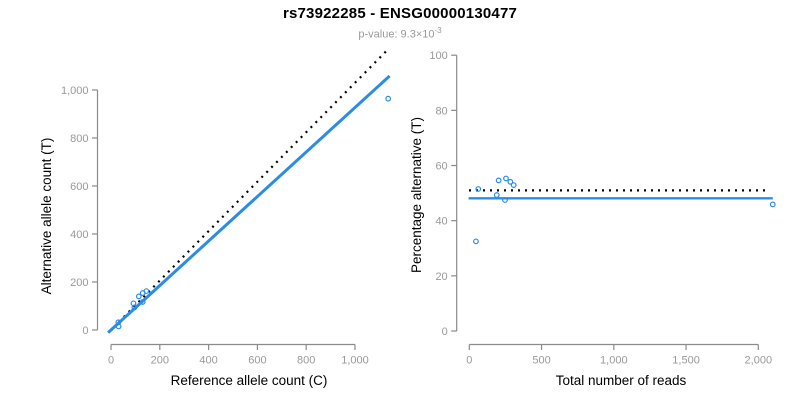 The image size is (800, 400). I want to click on left-plot-xlabel: Reference allele count (C), so click(249, 380).